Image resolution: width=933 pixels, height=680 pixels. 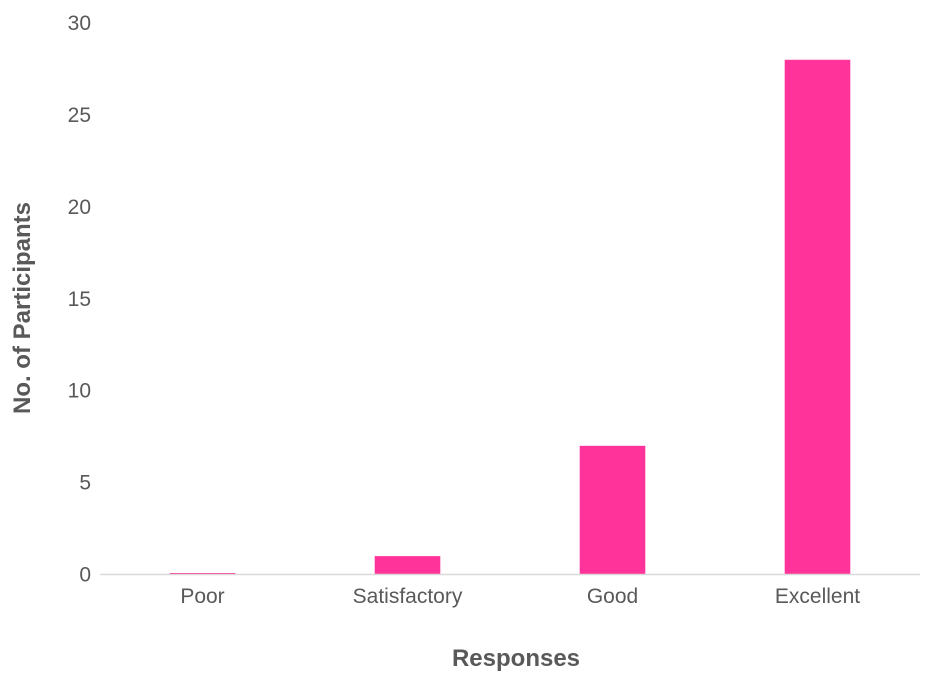 What do you see at coordinates (79, 391) in the screenshot?
I see `y-tick-label: 10` at bounding box center [79, 391].